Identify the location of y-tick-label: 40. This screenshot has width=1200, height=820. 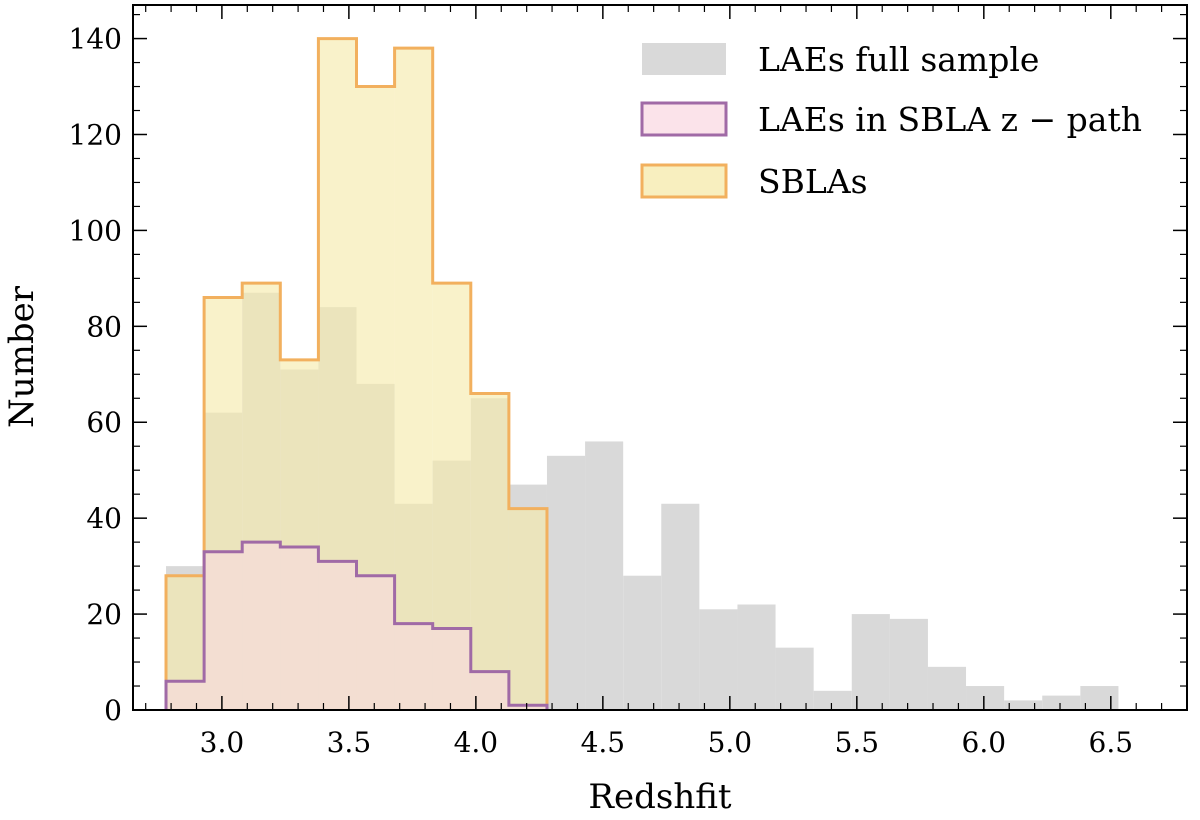
(104, 518).